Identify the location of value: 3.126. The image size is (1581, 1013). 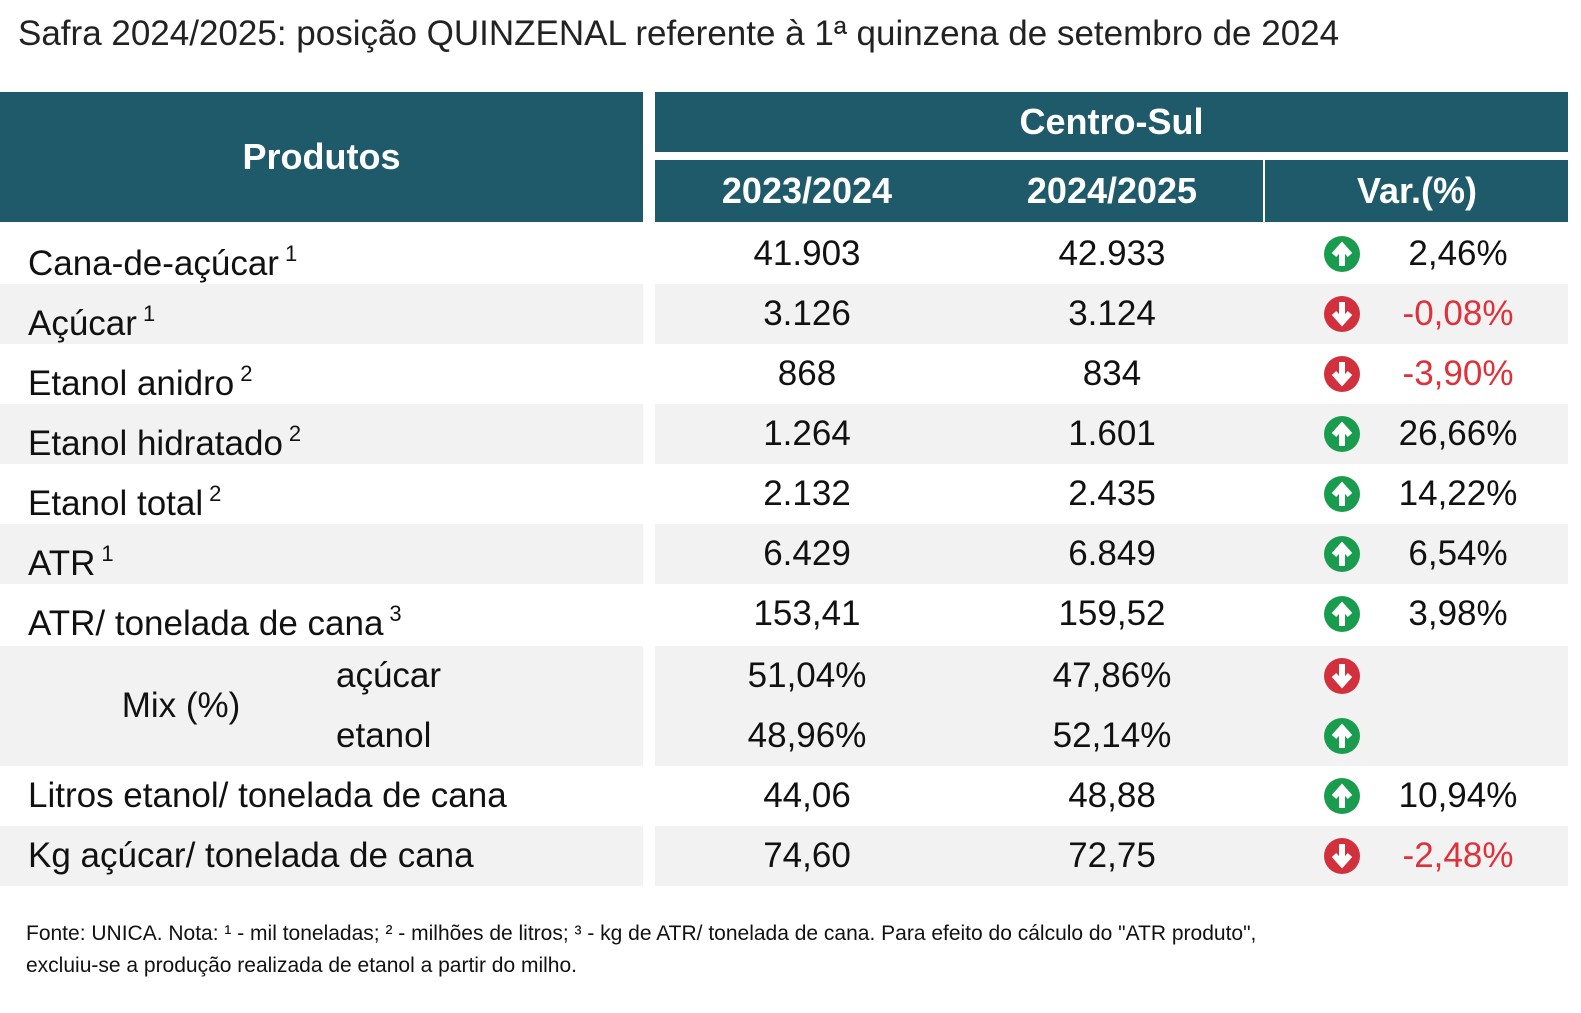
(807, 313).